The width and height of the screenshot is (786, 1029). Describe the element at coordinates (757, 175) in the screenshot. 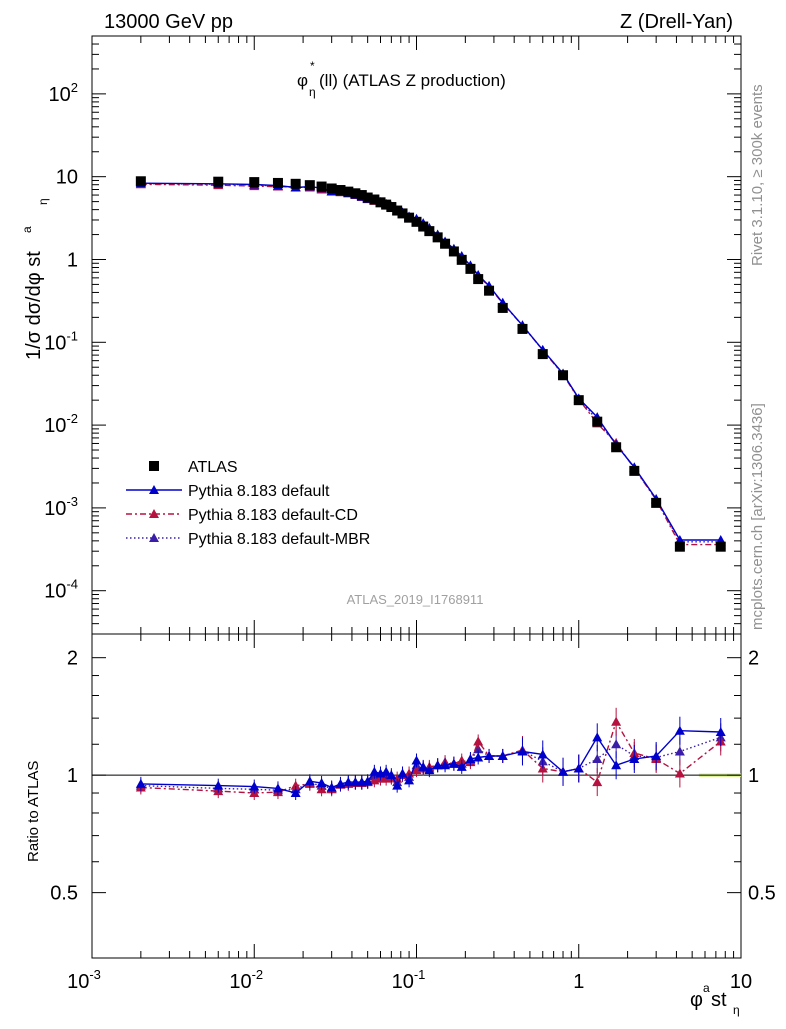

I see `rivet-label: Rivet 3.1.10, ≥ 300k events` at that location.